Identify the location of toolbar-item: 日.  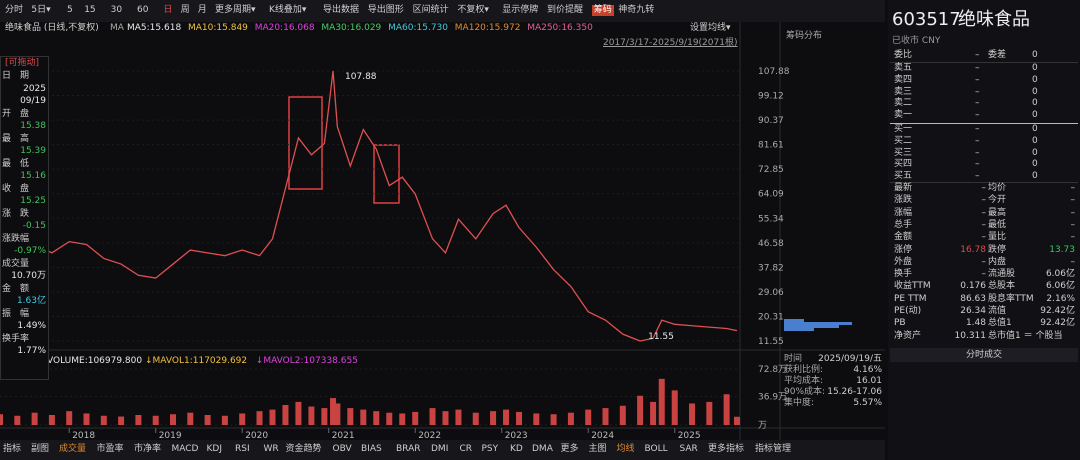
(168, 10).